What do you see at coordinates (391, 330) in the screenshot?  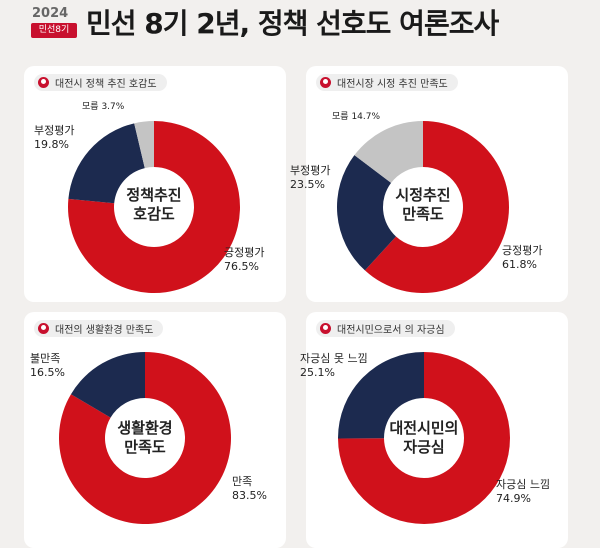 I see `chart-title: 대전시민으로서 의 자긍심` at bounding box center [391, 330].